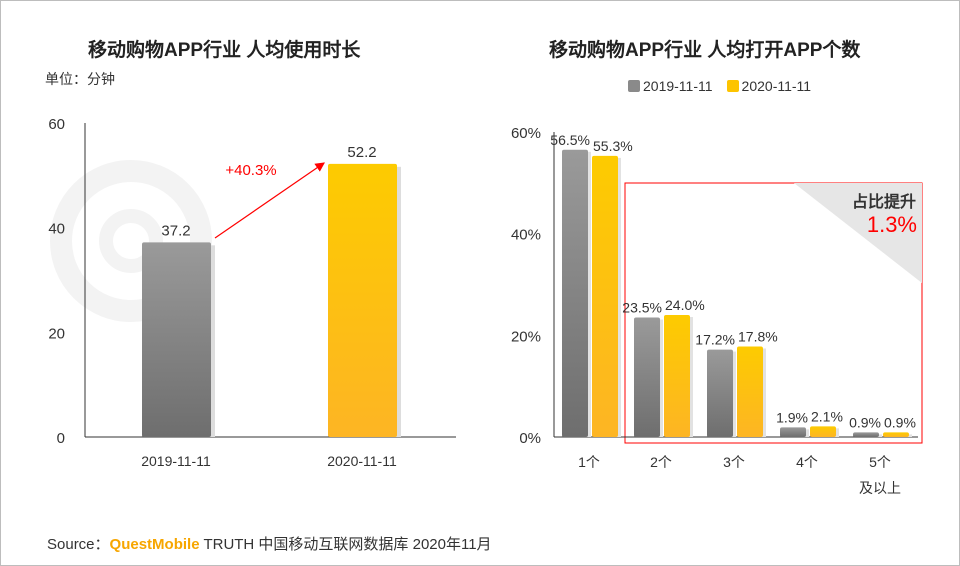  I want to click on left-y-tick-label: 0, so click(61, 438).